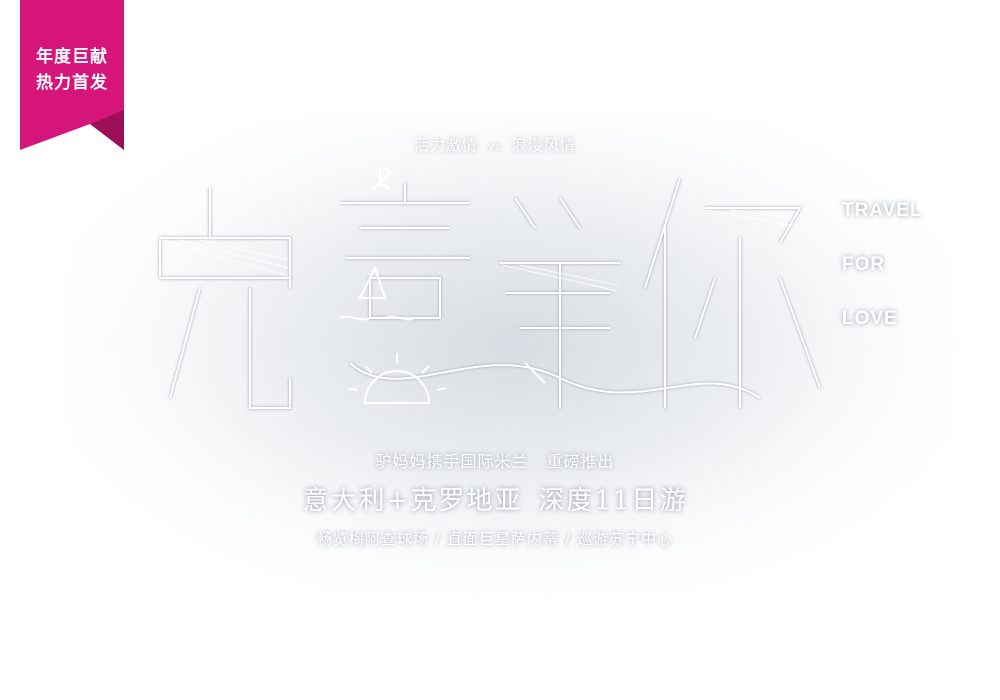 This screenshot has height=700, width=1000. What do you see at coordinates (107, 130) in the screenshot?
I see `ribbon-fold` at bounding box center [107, 130].